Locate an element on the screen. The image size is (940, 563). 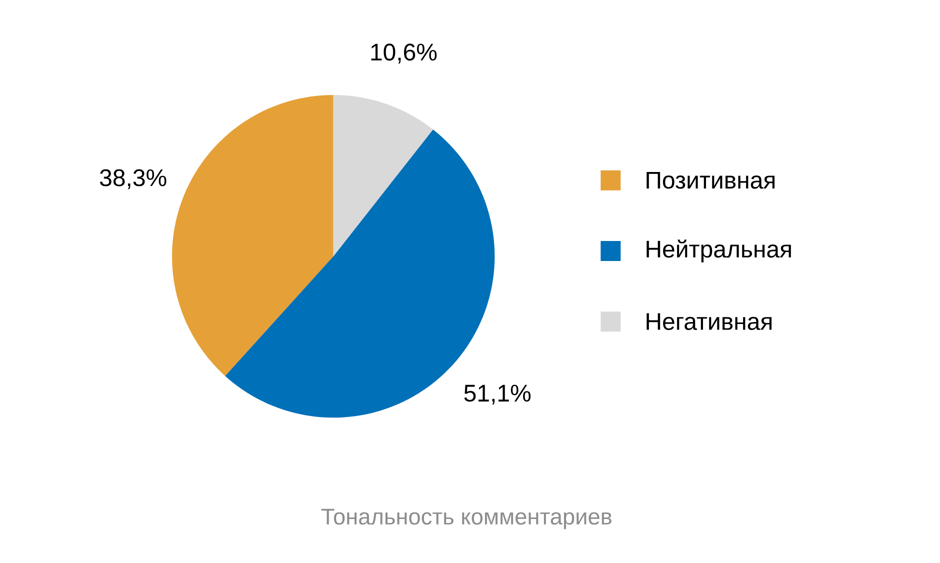
data-label: 10,6% is located at coordinates (404, 54).